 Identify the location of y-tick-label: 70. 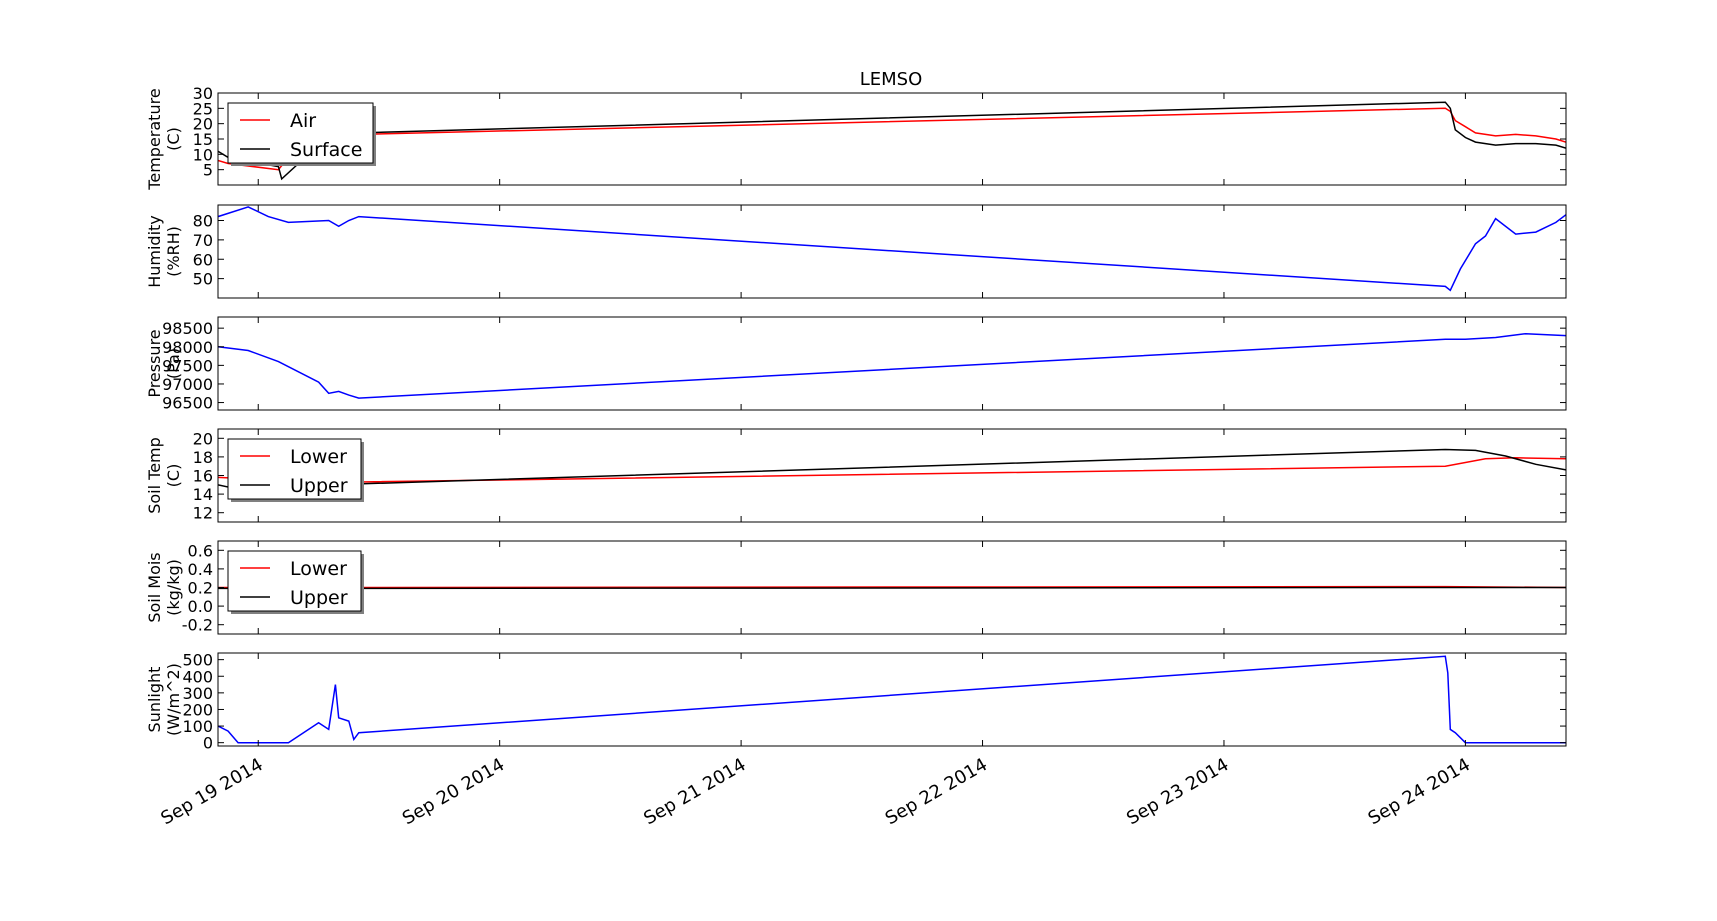
(203, 240).